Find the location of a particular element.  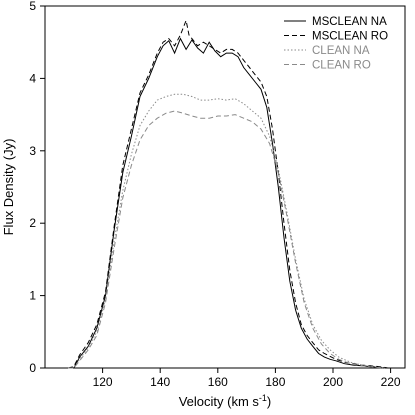

legend: MSCLEAN NA MSCLEAN RO CLEAN NA CLEAN RO is located at coordinates (336, 44).